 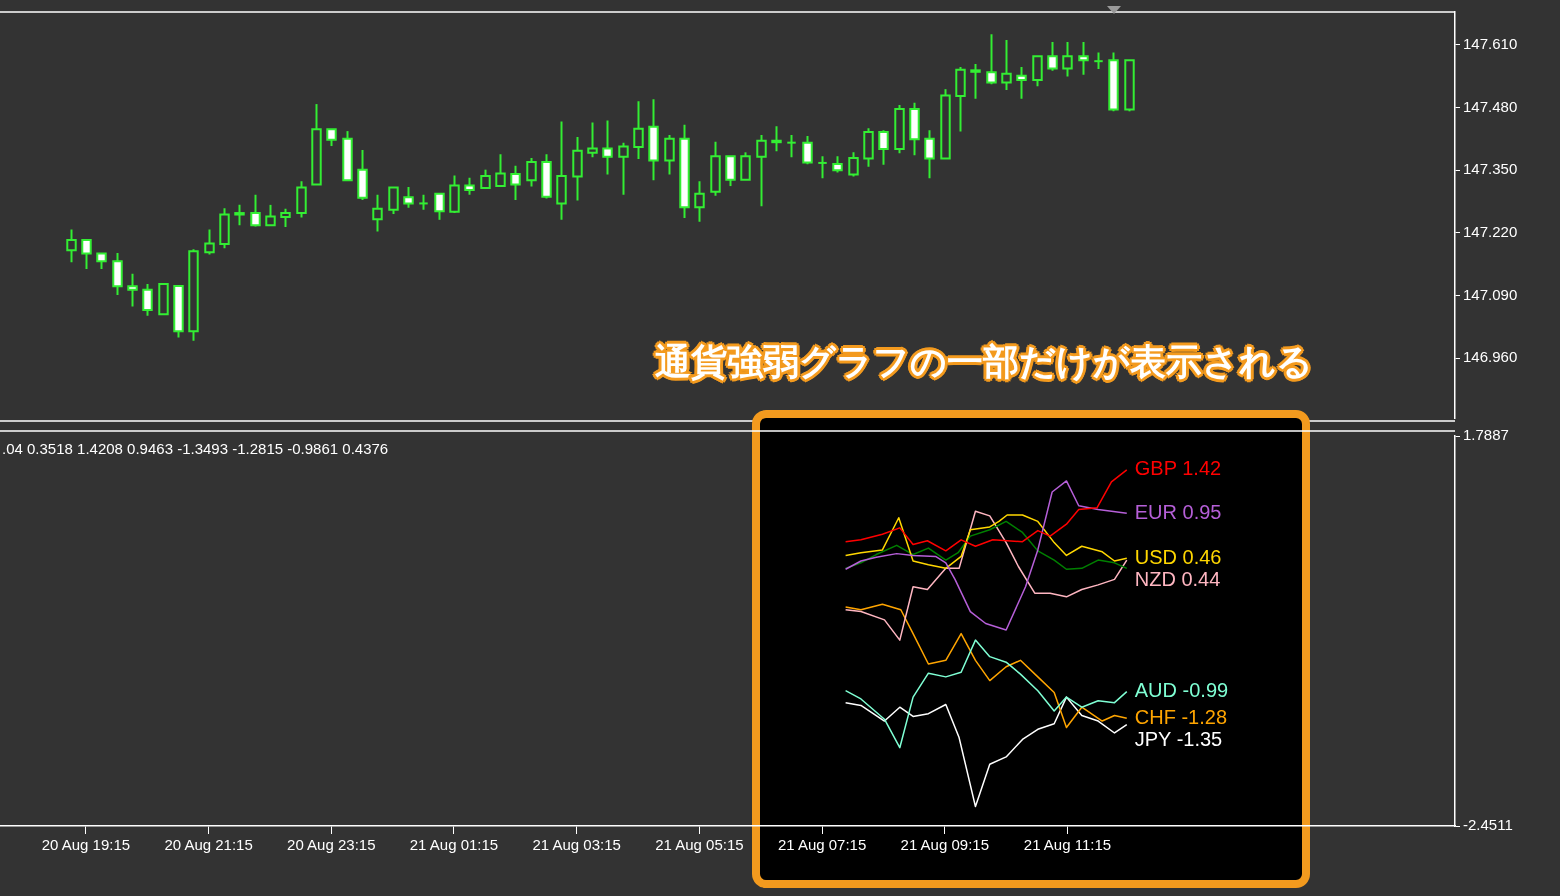 What do you see at coordinates (1067, 845) in the screenshot?
I see `x-tick-label: 21 Aug 11:15` at bounding box center [1067, 845].